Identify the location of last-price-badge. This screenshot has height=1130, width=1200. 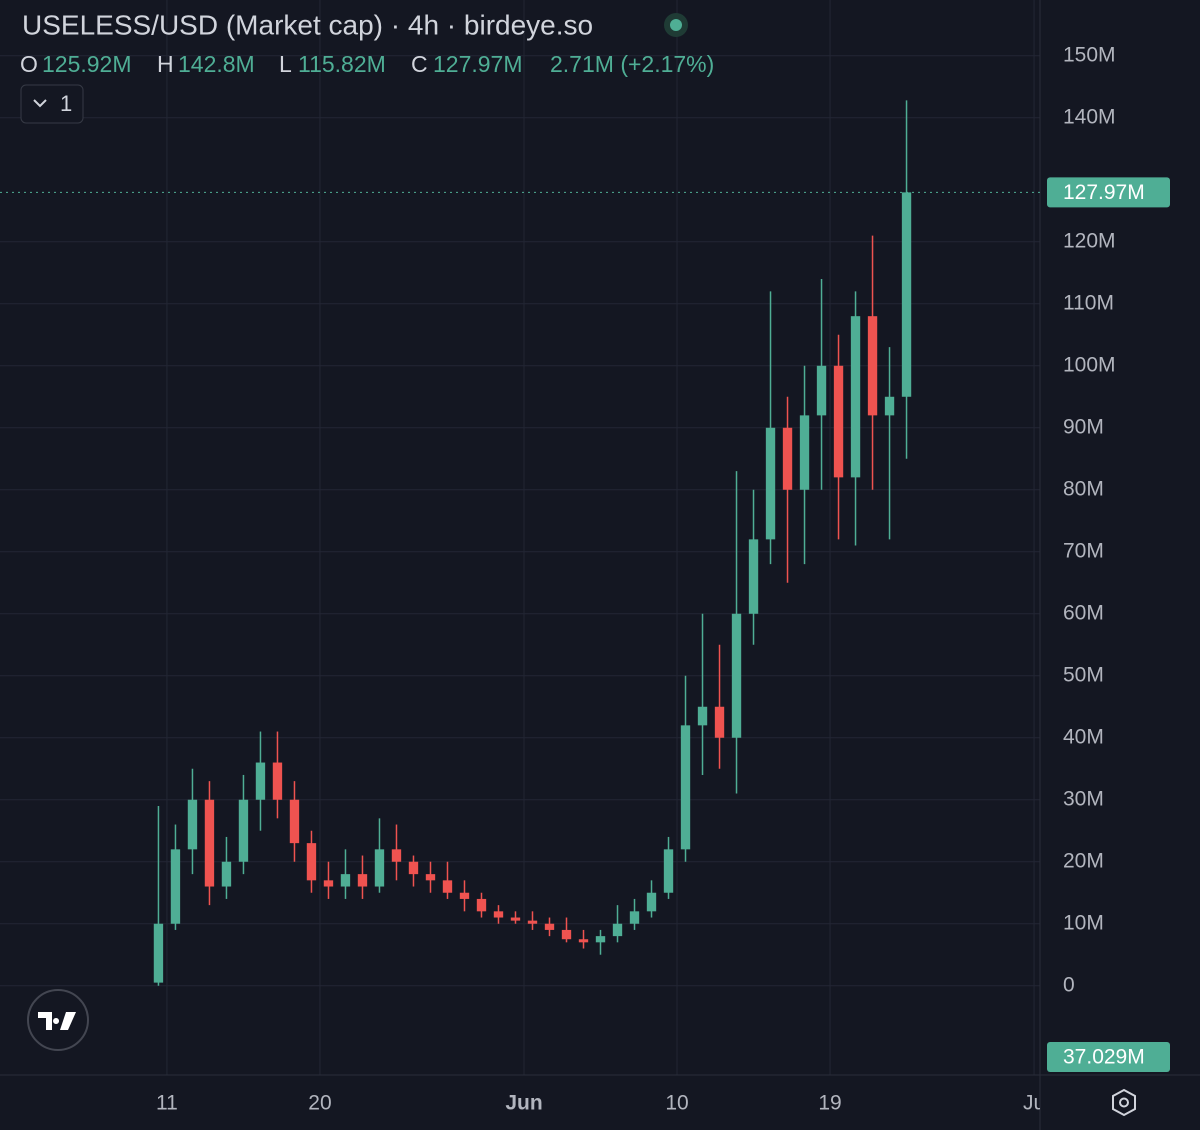
(1108, 192).